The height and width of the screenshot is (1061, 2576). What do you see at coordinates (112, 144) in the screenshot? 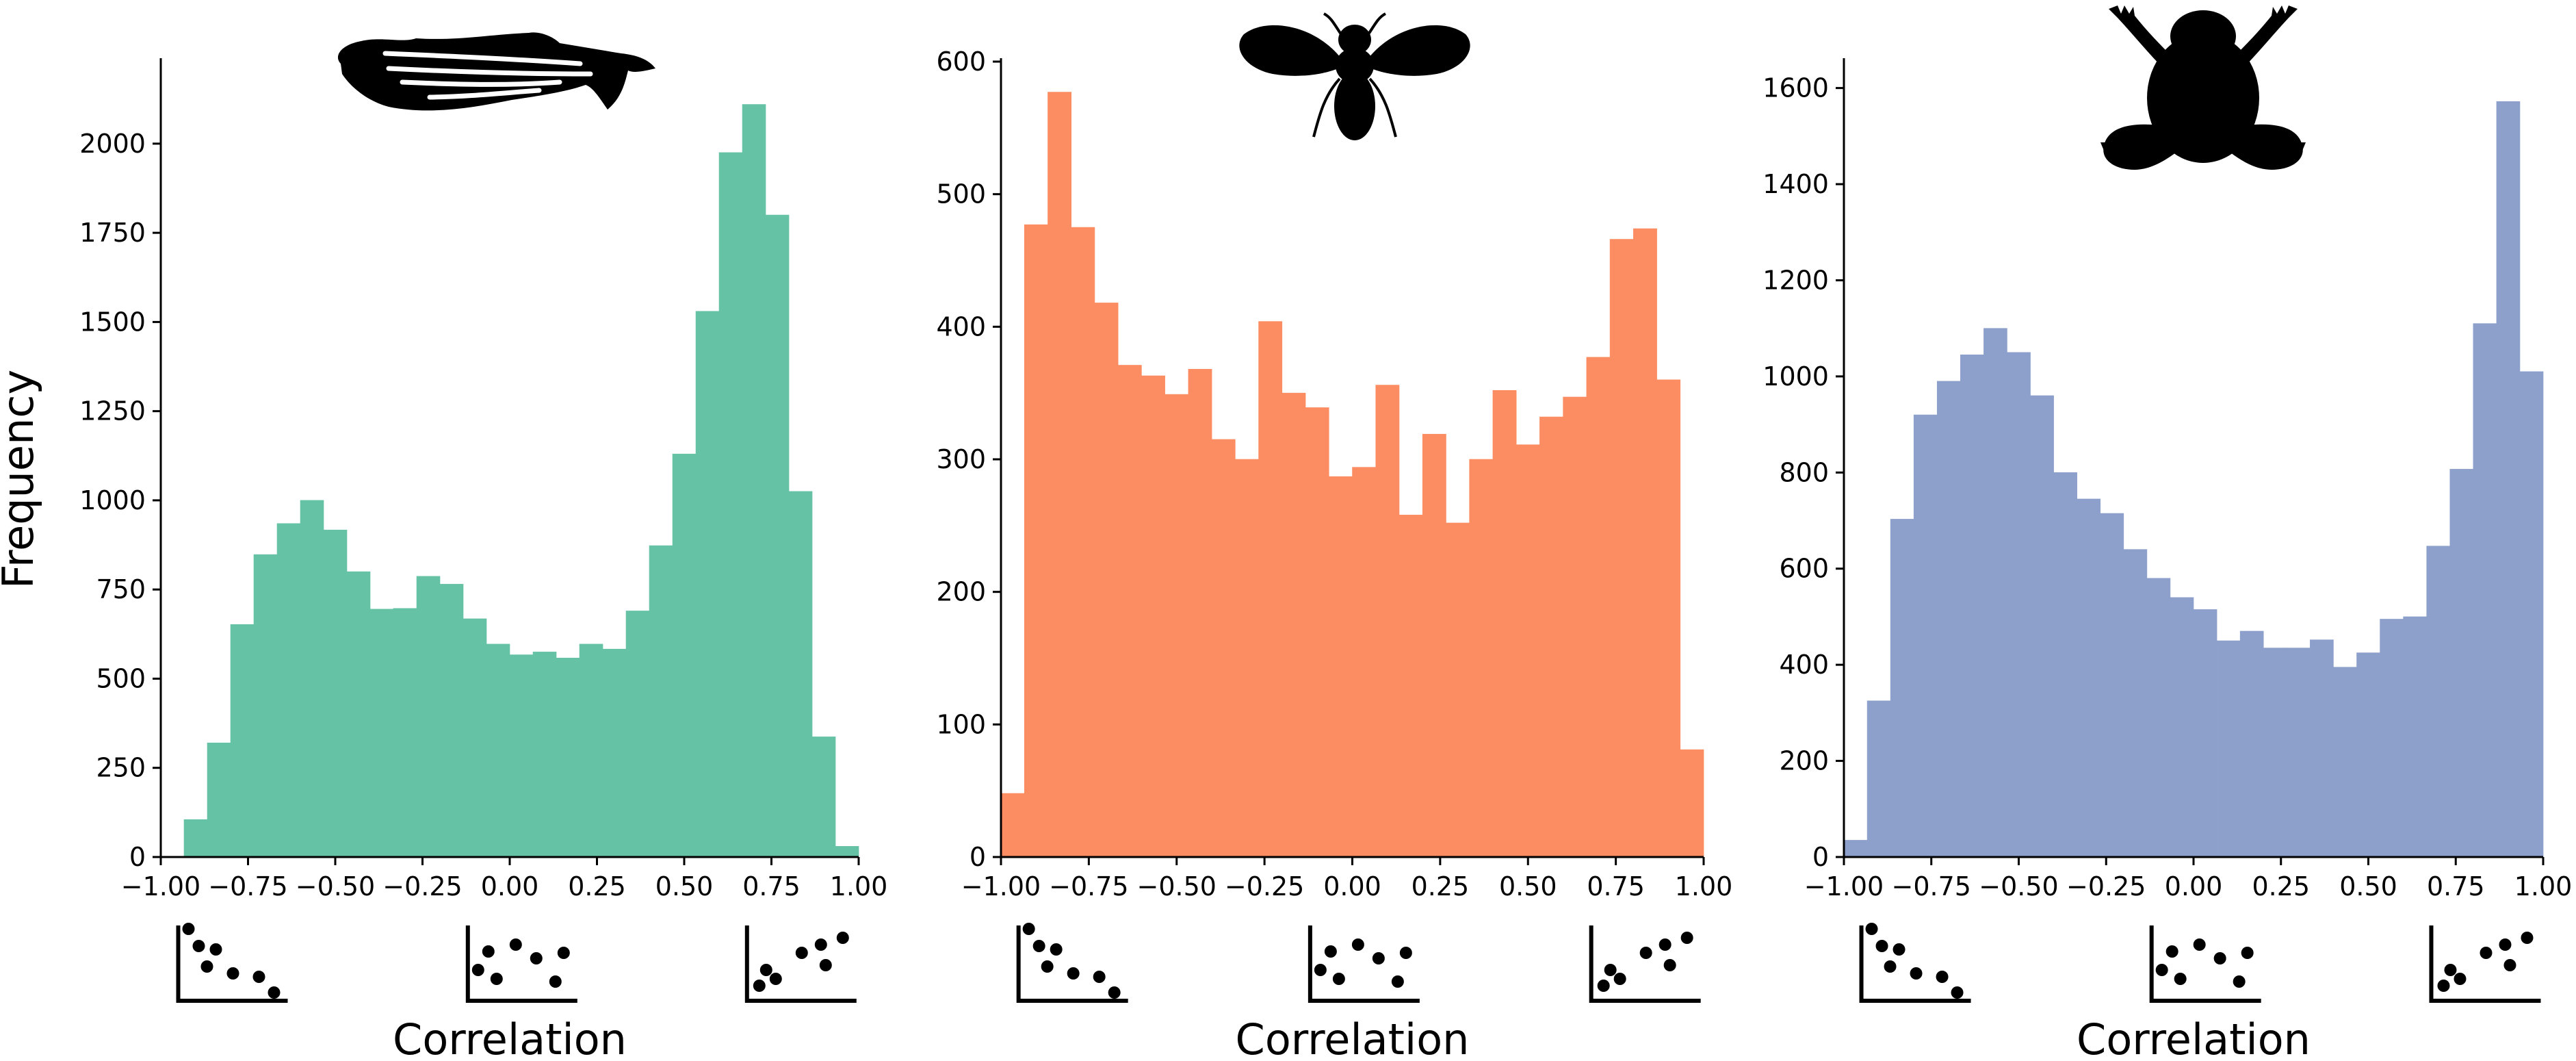
I see `y-tick-label: 2000` at bounding box center [112, 144].